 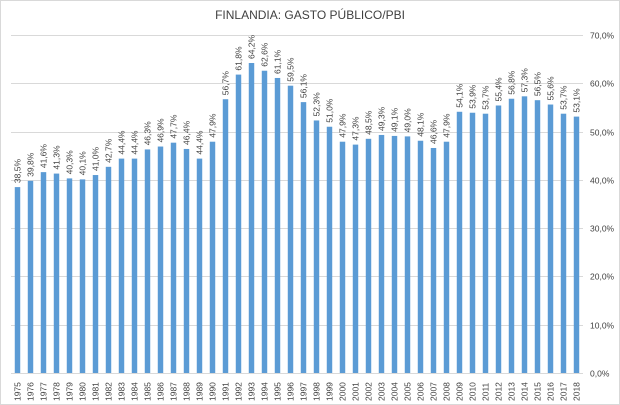 What do you see at coordinates (525, 80) in the screenshot?
I see `data-label: 57,3%` at bounding box center [525, 80].